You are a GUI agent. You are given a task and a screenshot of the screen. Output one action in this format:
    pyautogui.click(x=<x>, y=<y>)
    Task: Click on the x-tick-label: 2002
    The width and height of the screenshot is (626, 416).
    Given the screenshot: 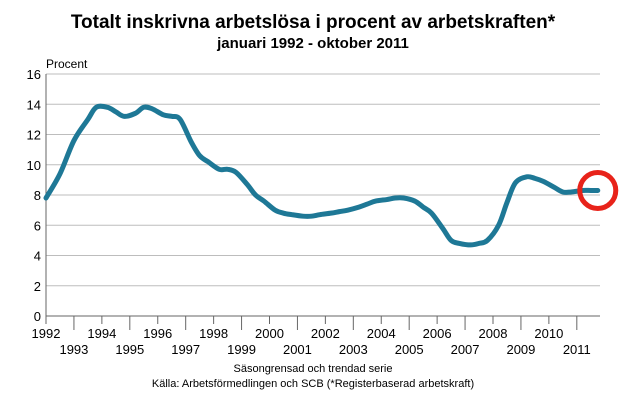 What is the action you would take?
    pyautogui.click(x=325, y=333)
    